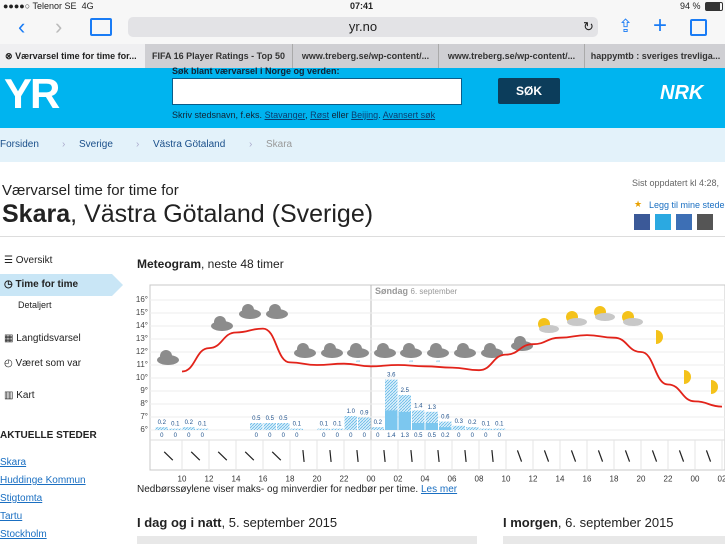  Describe the element at coordinates (705, 222) in the screenshot. I see `email-button` at that location.